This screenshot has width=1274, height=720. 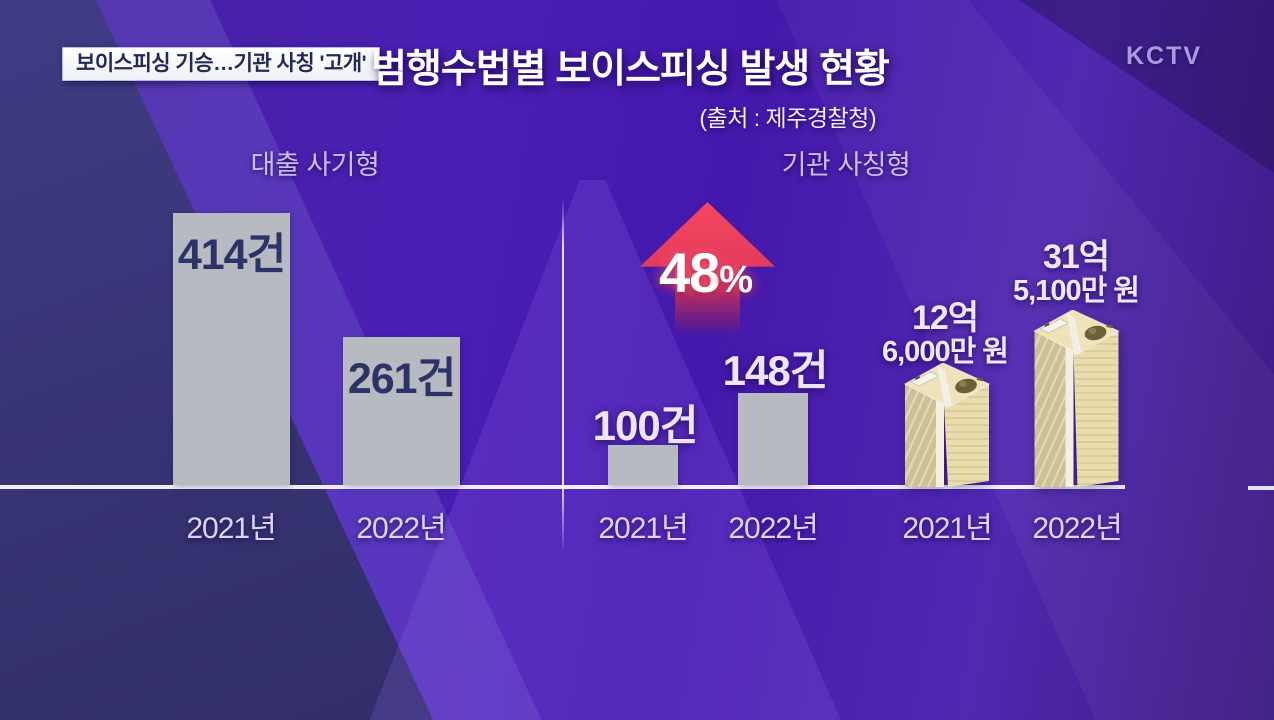 What do you see at coordinates (947, 528) in the screenshot?
I see `x-tick-damage-2021: 2021년` at bounding box center [947, 528].